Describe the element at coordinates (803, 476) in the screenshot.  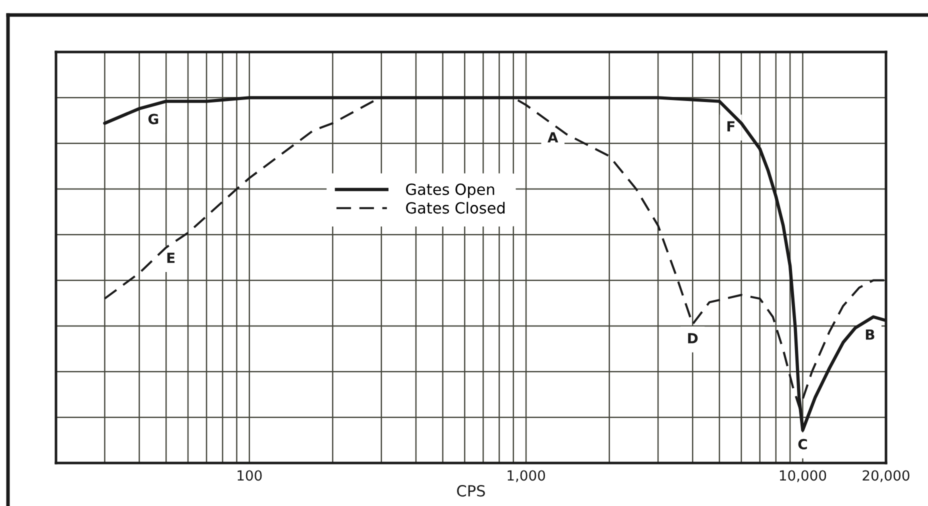
I see `x-tick-label: 10,000` at that location.